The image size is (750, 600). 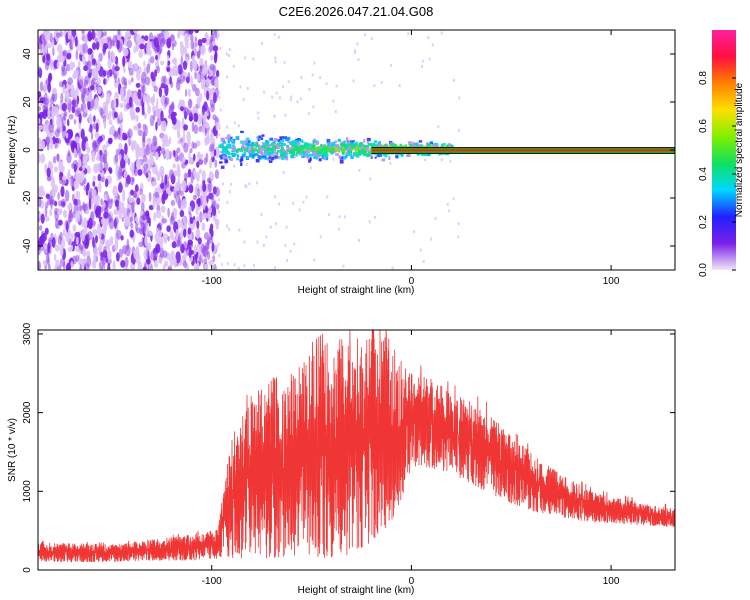 What do you see at coordinates (212, 581) in the screenshot?
I see `snr-xtick-label: -100` at bounding box center [212, 581].